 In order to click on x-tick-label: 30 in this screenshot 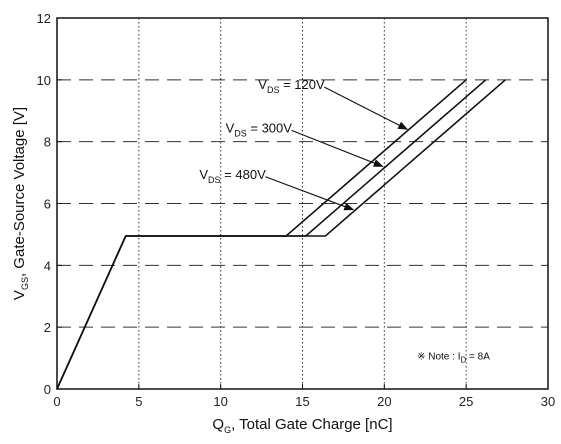, I will do `click(548, 401)`.